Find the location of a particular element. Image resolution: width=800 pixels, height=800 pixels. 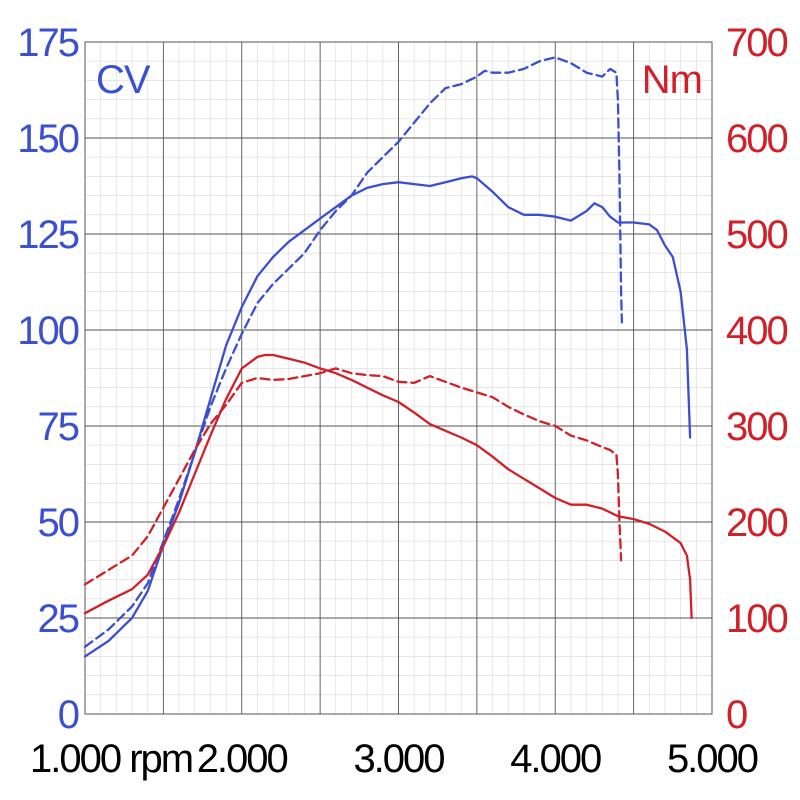

right-tick-label: 400 is located at coordinates (756, 331).